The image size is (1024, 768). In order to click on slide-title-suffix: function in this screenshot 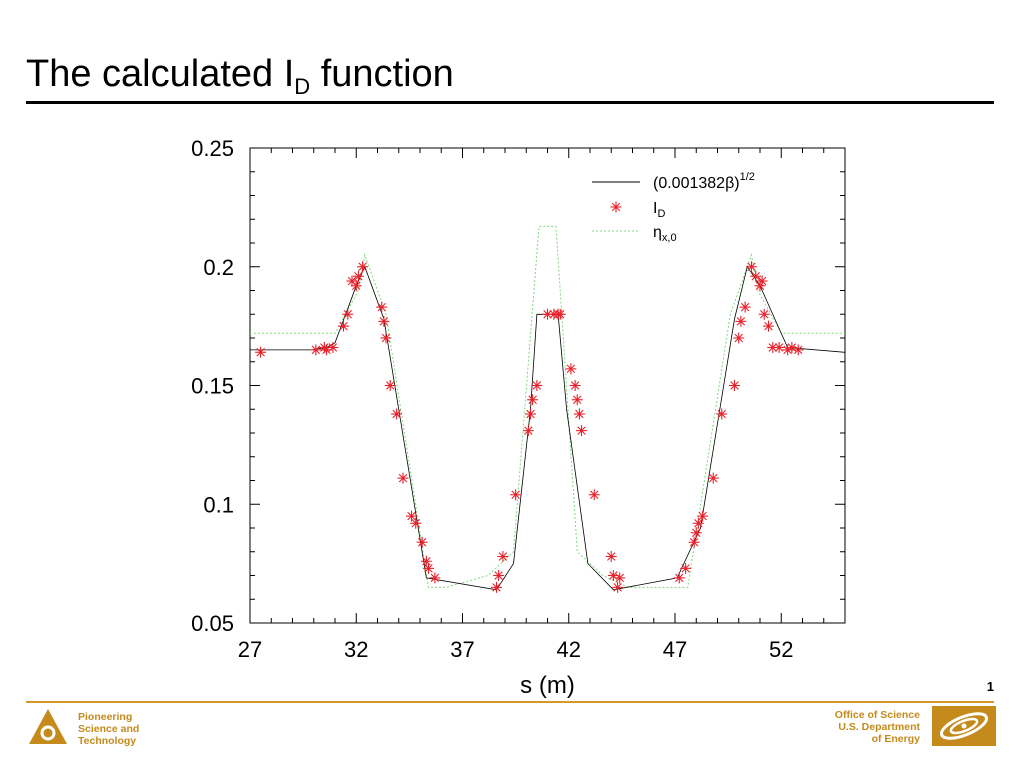, I will do `click(382, 74)`.